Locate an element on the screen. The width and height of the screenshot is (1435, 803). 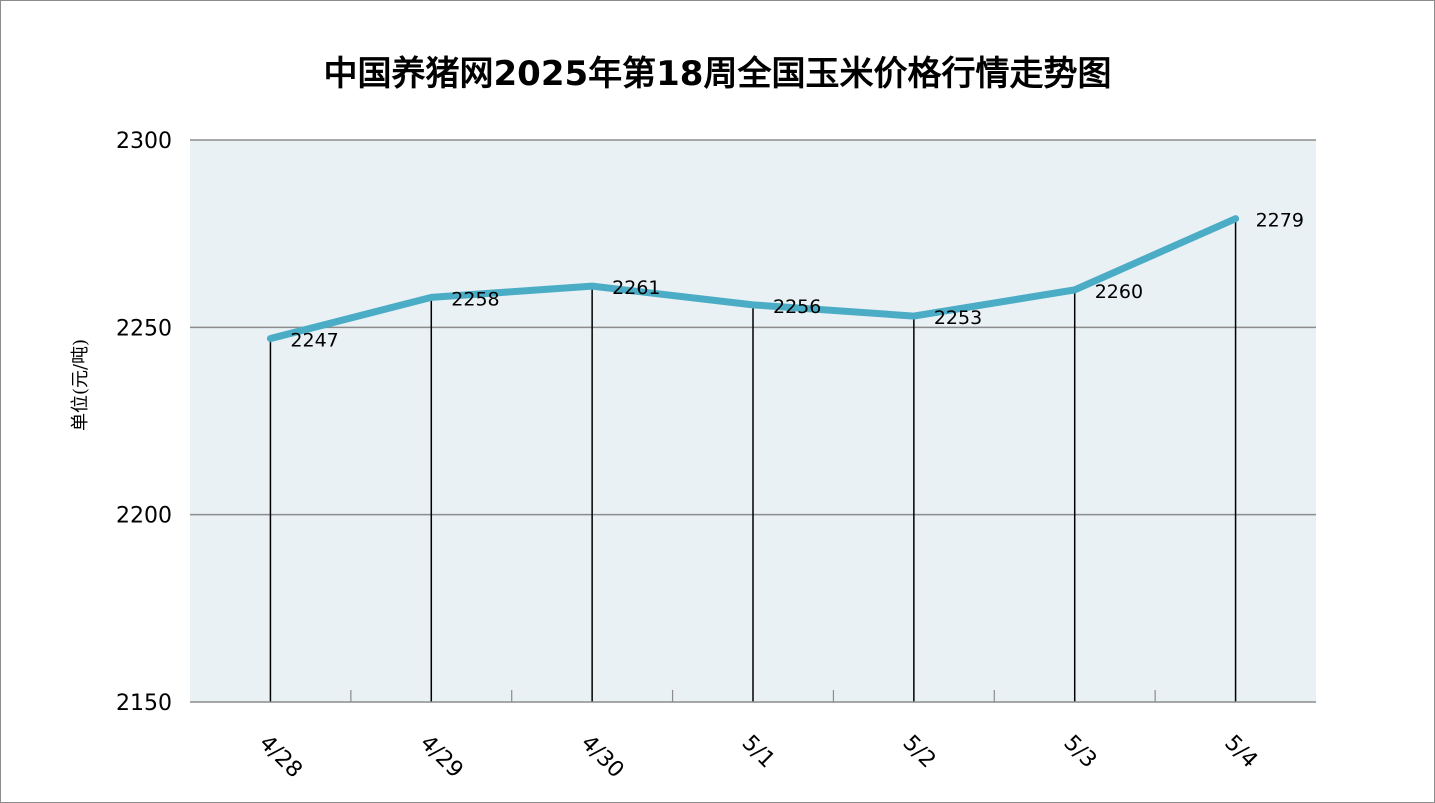
data-label: 2258 is located at coordinates (475, 299).